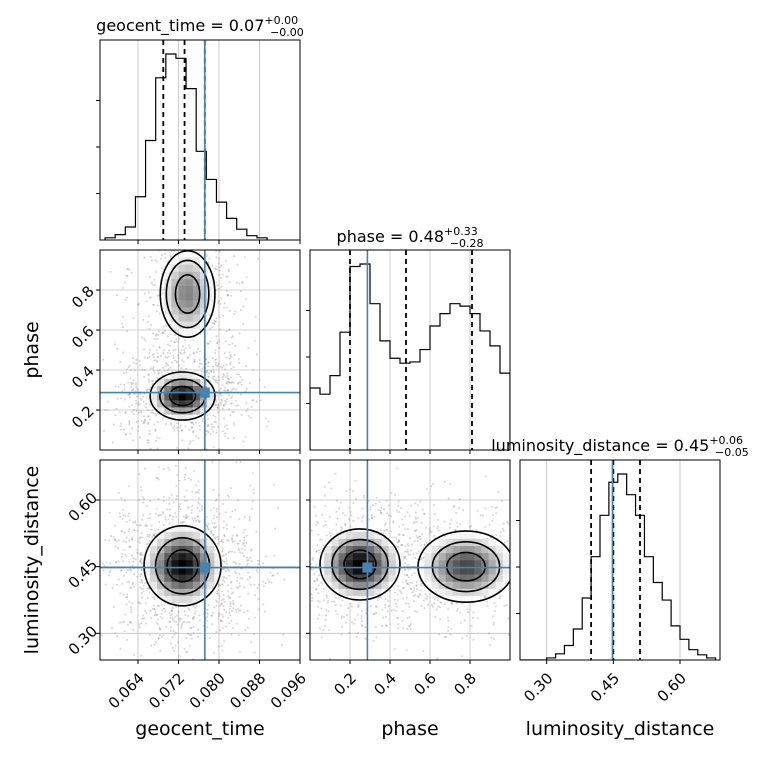  I want to click on xtick-label-luminosity_distance: 0.30, so click(538, 687).